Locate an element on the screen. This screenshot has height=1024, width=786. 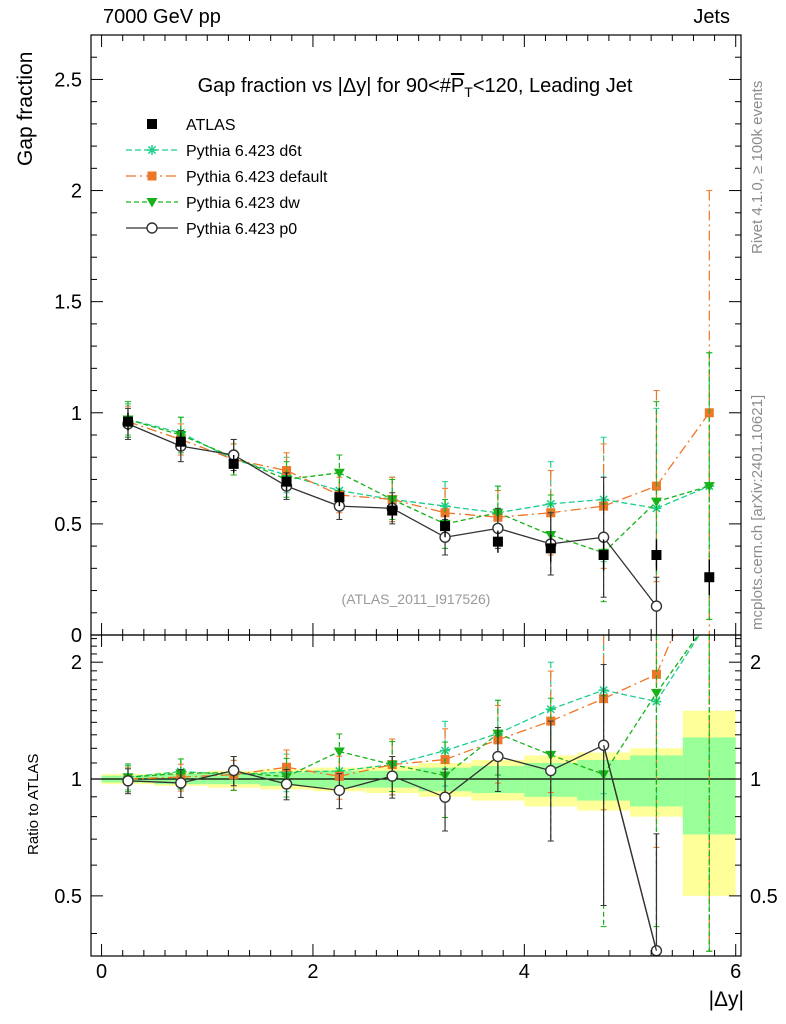
ratio-tick-label-left-0: 0.5 is located at coordinates (68, 897).